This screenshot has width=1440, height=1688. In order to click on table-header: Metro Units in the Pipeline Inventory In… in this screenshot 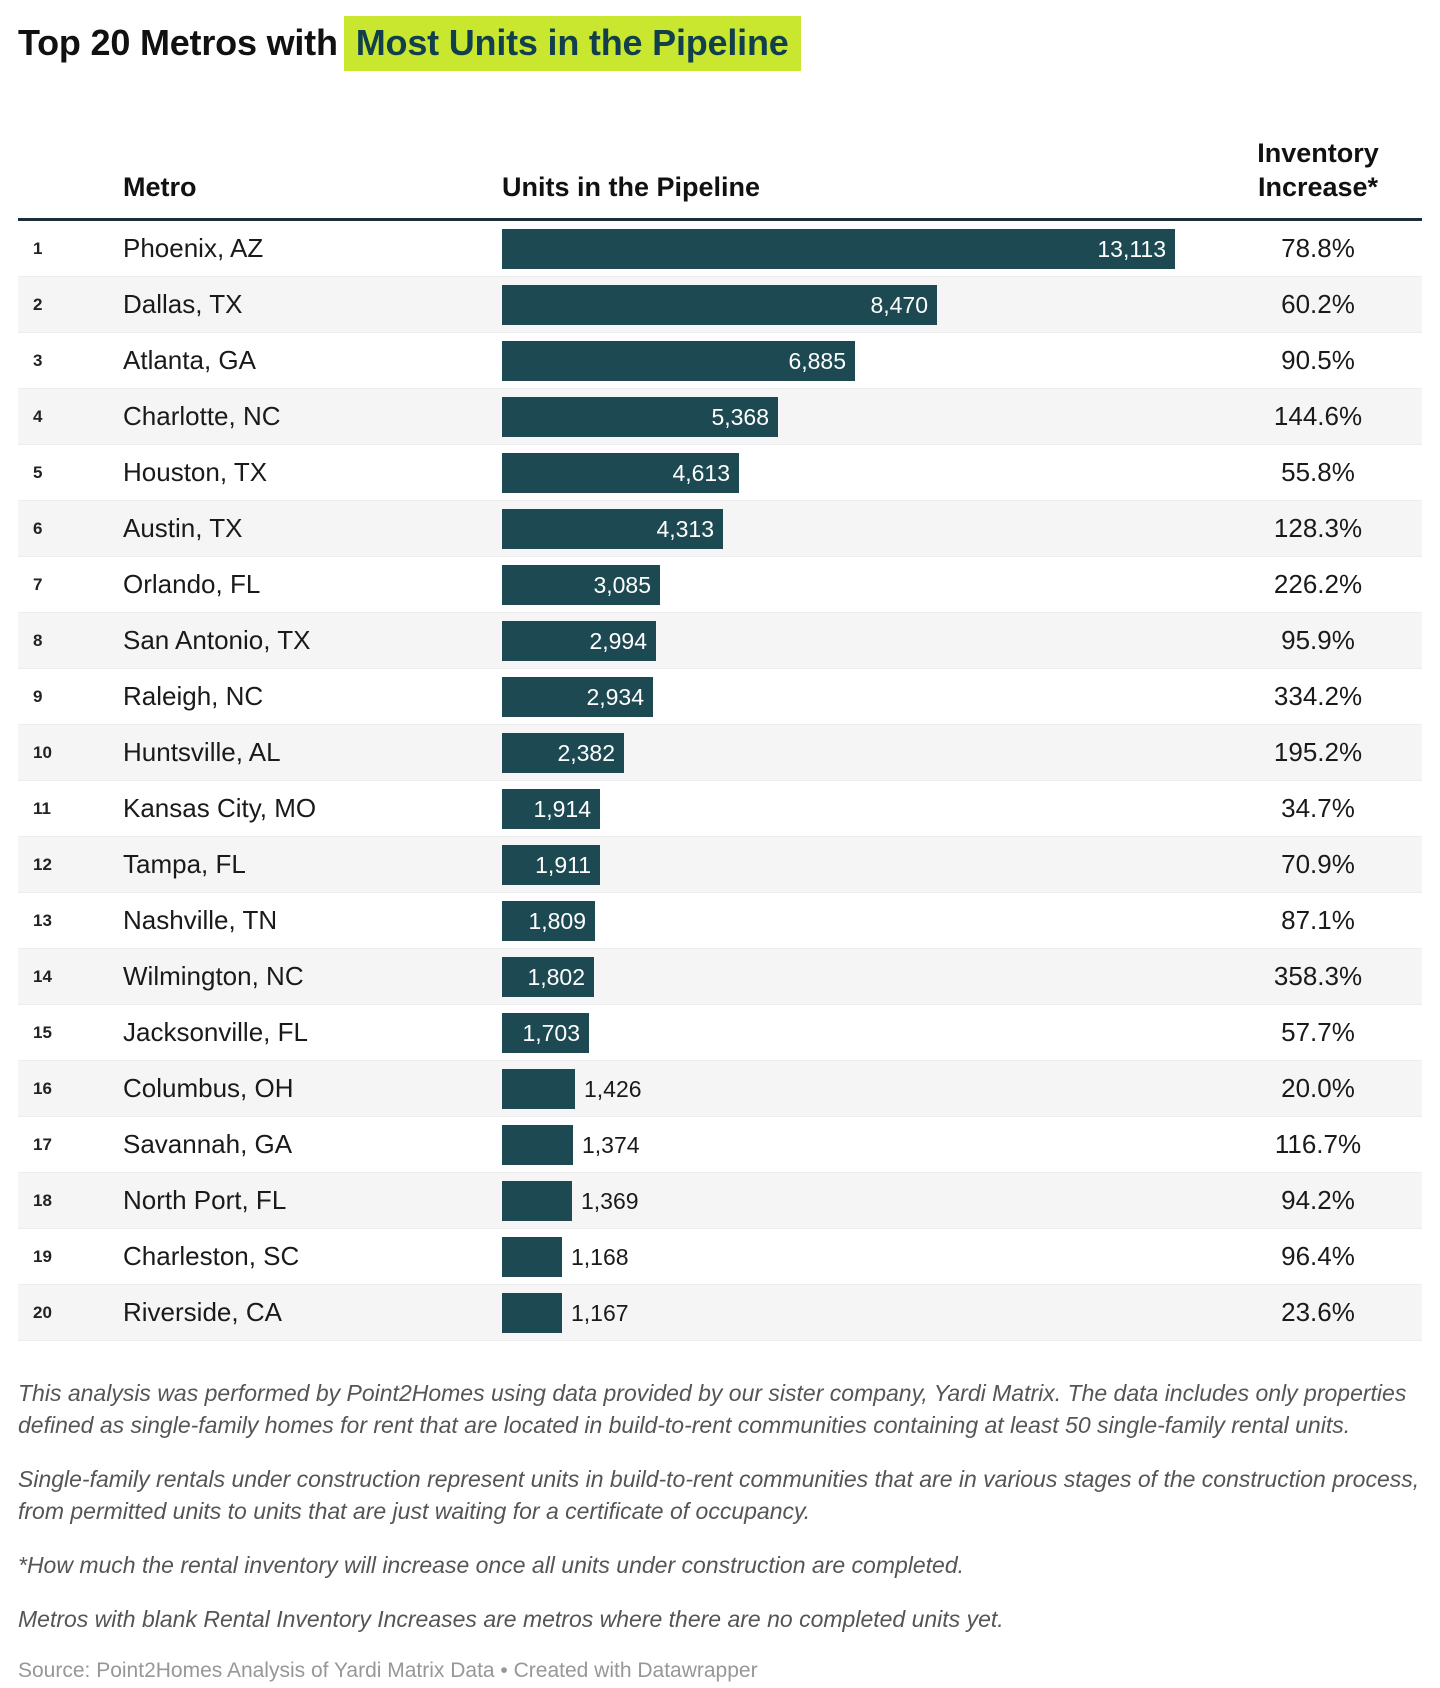, I will do `click(720, 145)`.